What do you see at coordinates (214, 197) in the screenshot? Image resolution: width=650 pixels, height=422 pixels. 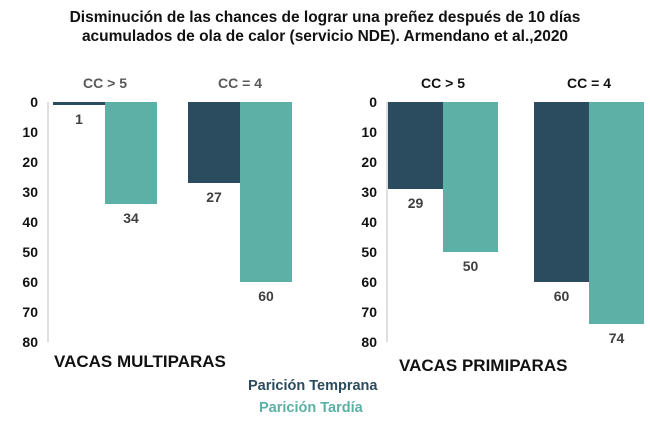 I see `data-label: 27` at bounding box center [214, 197].